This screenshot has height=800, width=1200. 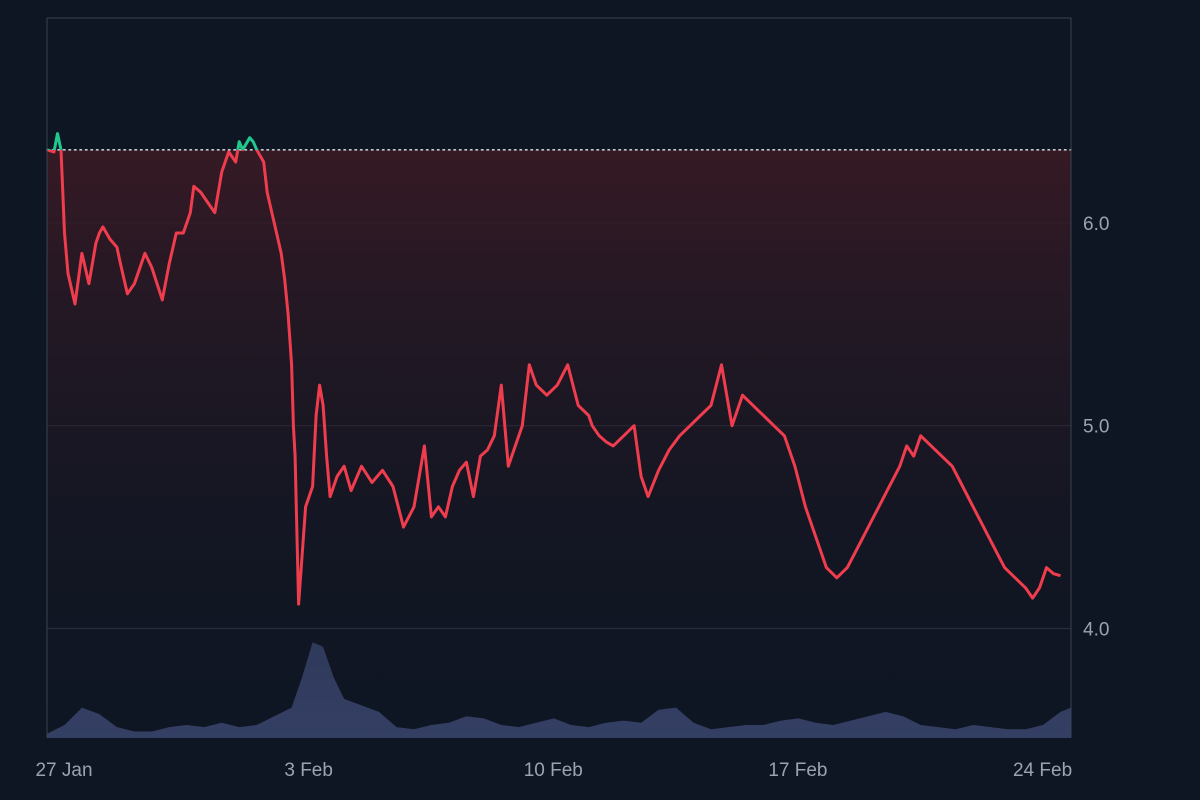 What do you see at coordinates (797, 770) in the screenshot?
I see `x-tick-label: 17 Feb` at bounding box center [797, 770].